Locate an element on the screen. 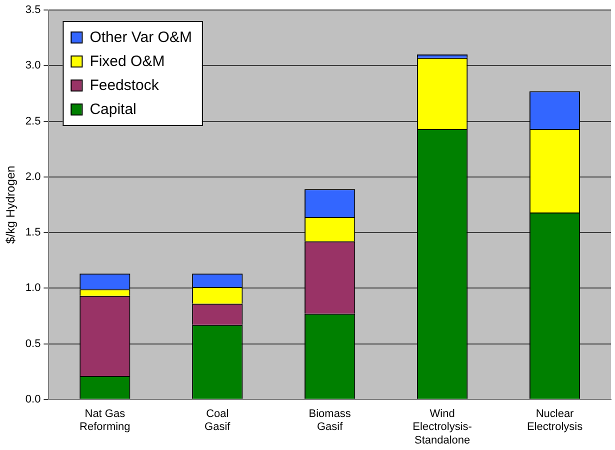 This screenshot has width=615, height=450. x-tick-label: Coal Gasif is located at coordinates (218, 421).